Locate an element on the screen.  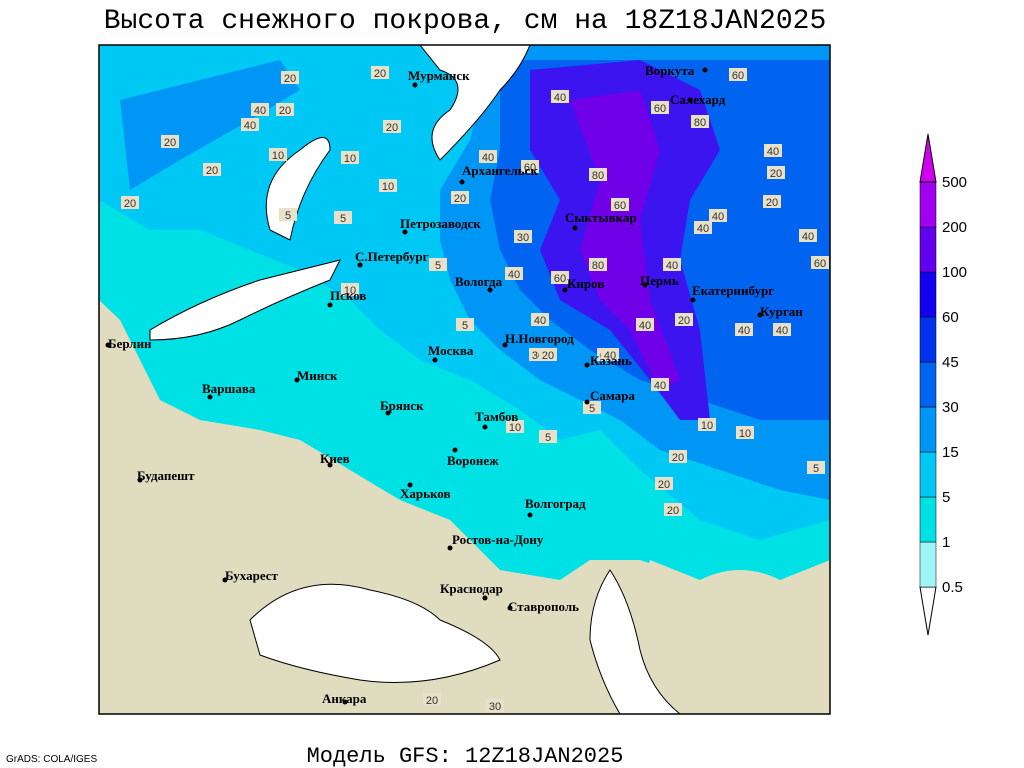
city-label: Бухарест is located at coordinates (252, 575).